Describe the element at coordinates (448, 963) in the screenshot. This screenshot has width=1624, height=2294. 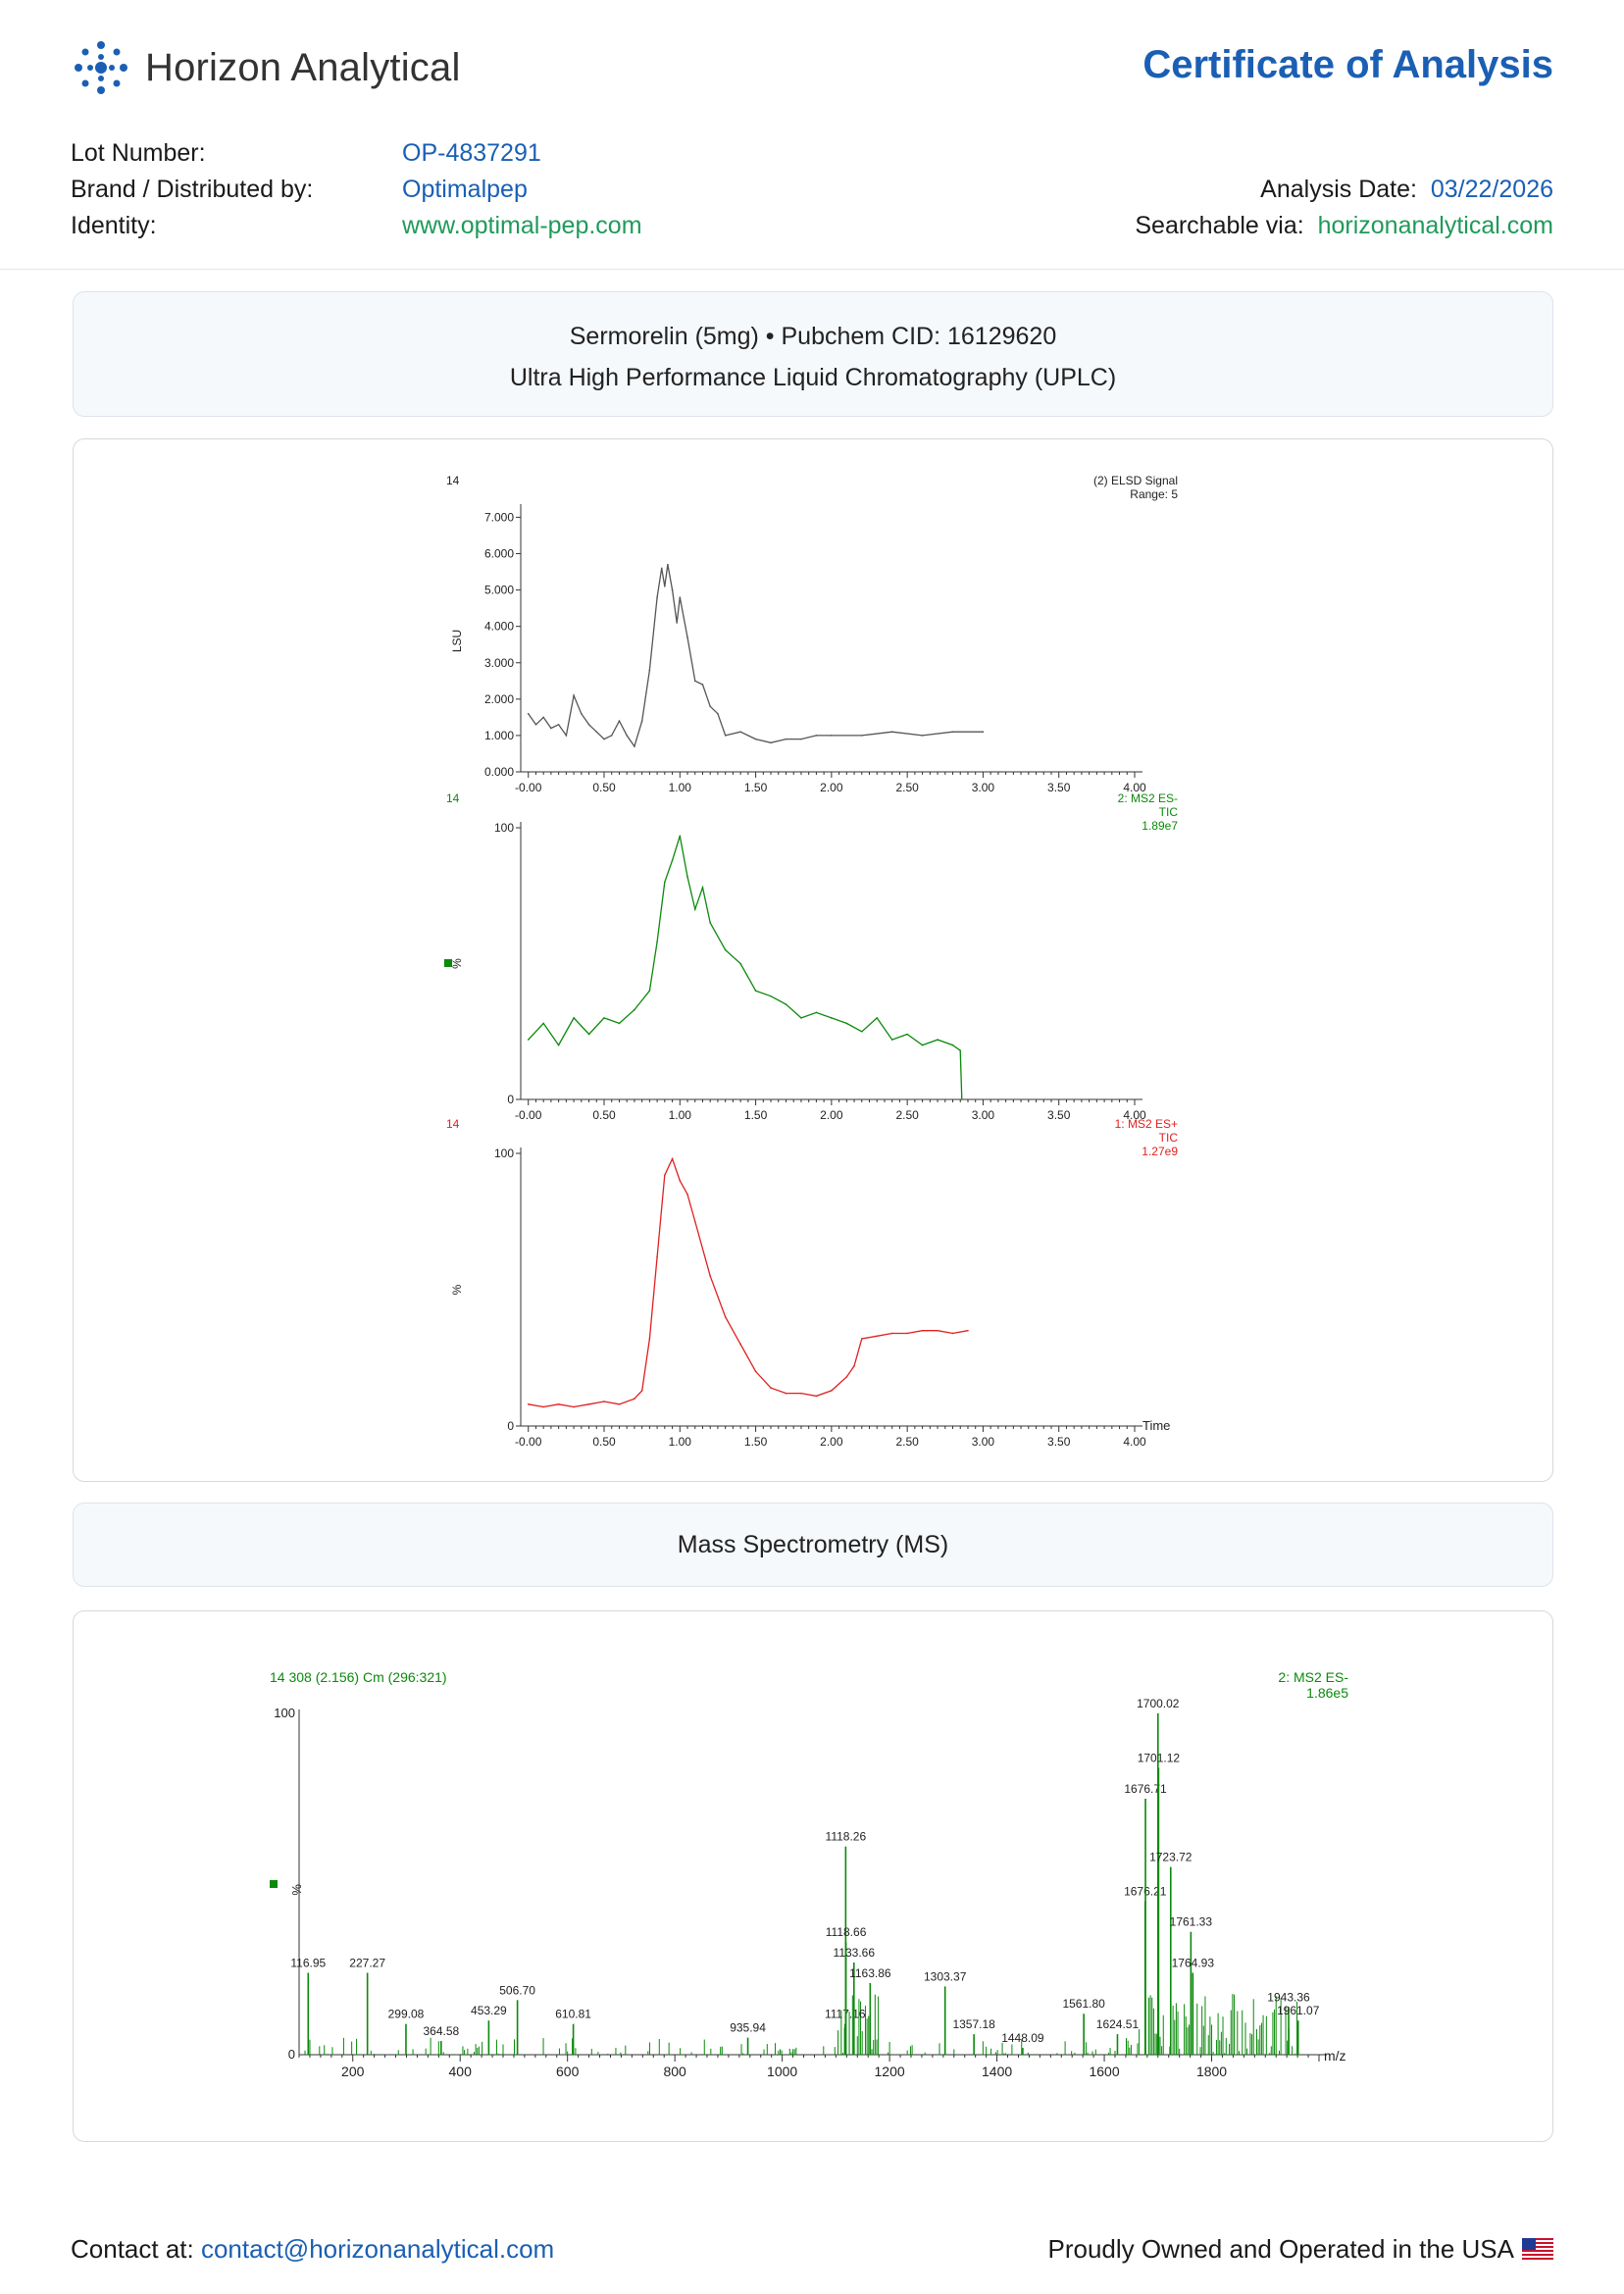
I see `series-marker-icon` at that location.